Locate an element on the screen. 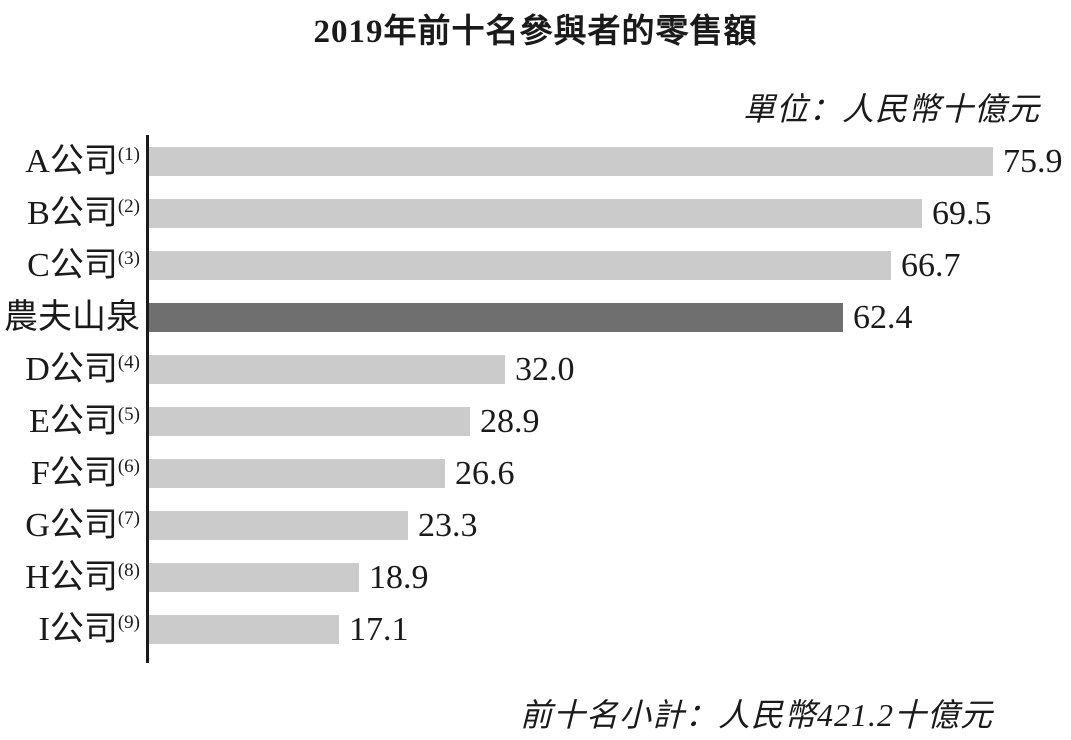 Image resolution: width=1071 pixels, height=740 pixels. category-label: F公司(6) is located at coordinates (70, 473).